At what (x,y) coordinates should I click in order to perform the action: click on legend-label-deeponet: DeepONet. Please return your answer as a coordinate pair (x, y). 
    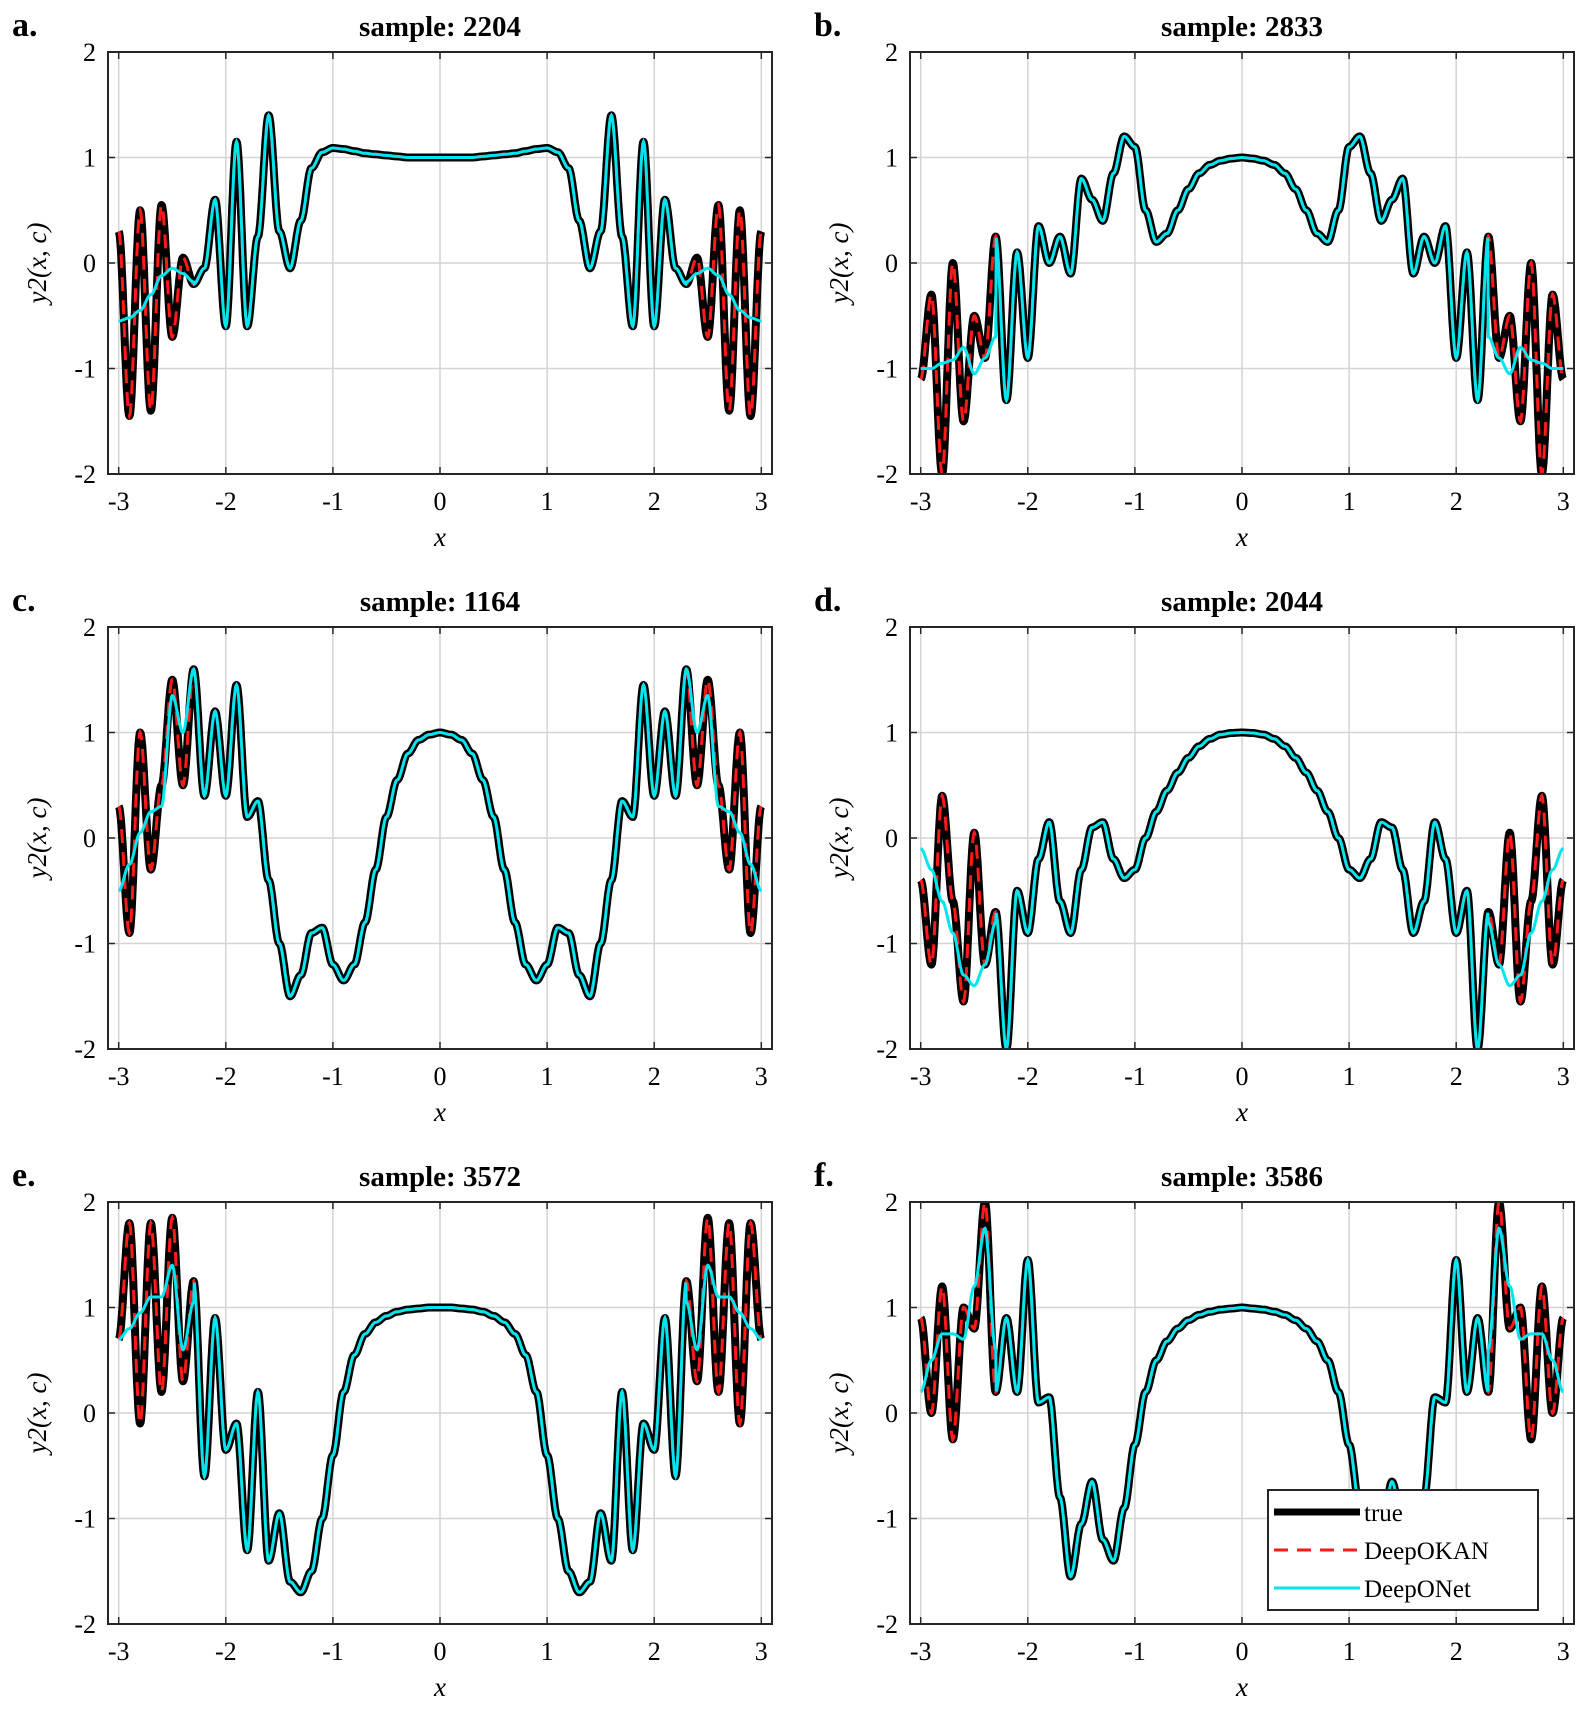
    Looking at the image, I should click on (1417, 1589).